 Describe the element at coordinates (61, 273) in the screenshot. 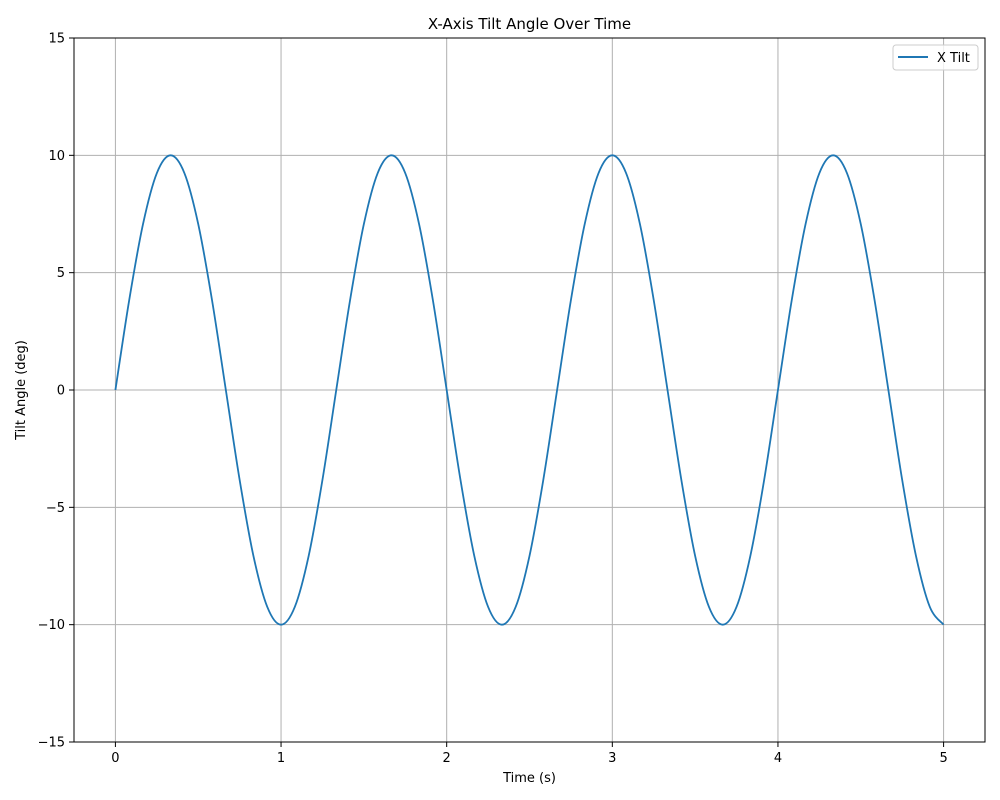

I see `y-tick-label: 5` at that location.